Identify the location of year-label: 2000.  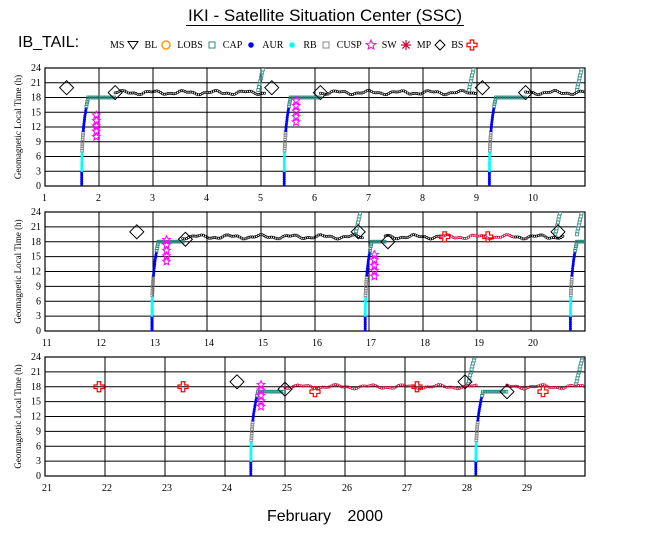
(365, 516).